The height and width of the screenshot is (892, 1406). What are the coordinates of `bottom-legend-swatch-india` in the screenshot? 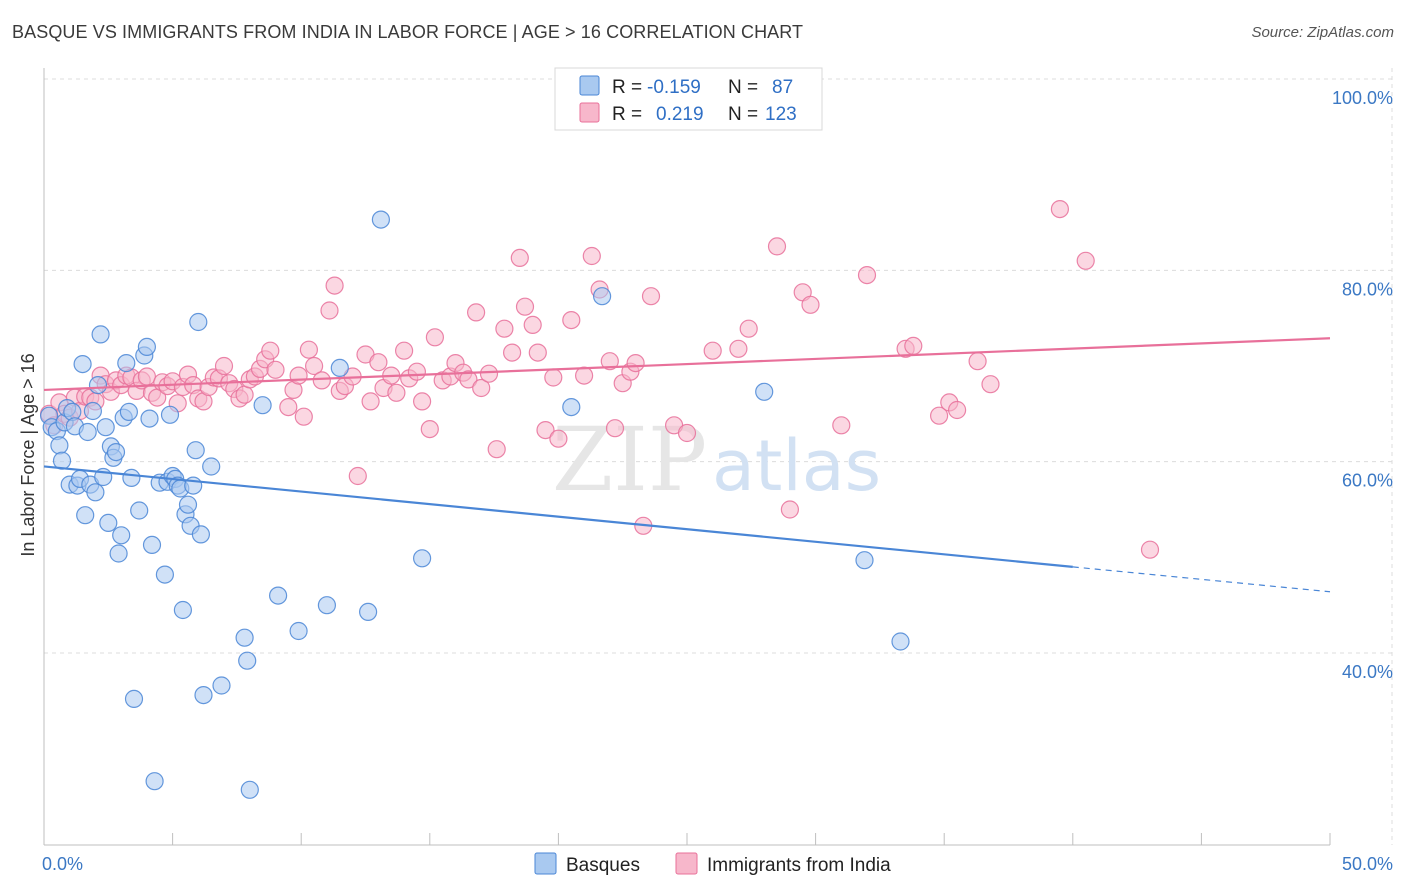 It's located at (686, 863).